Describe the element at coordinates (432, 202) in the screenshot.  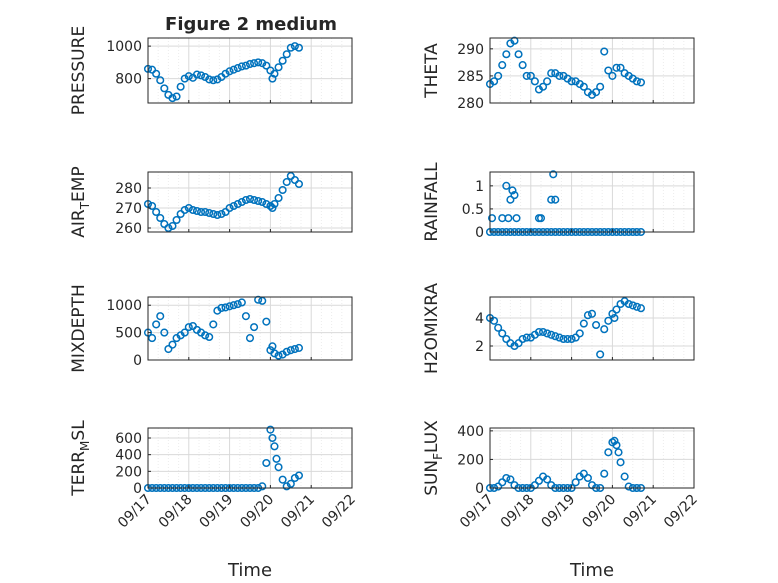
I see `y-axis-label: RAINFALL` at that location.